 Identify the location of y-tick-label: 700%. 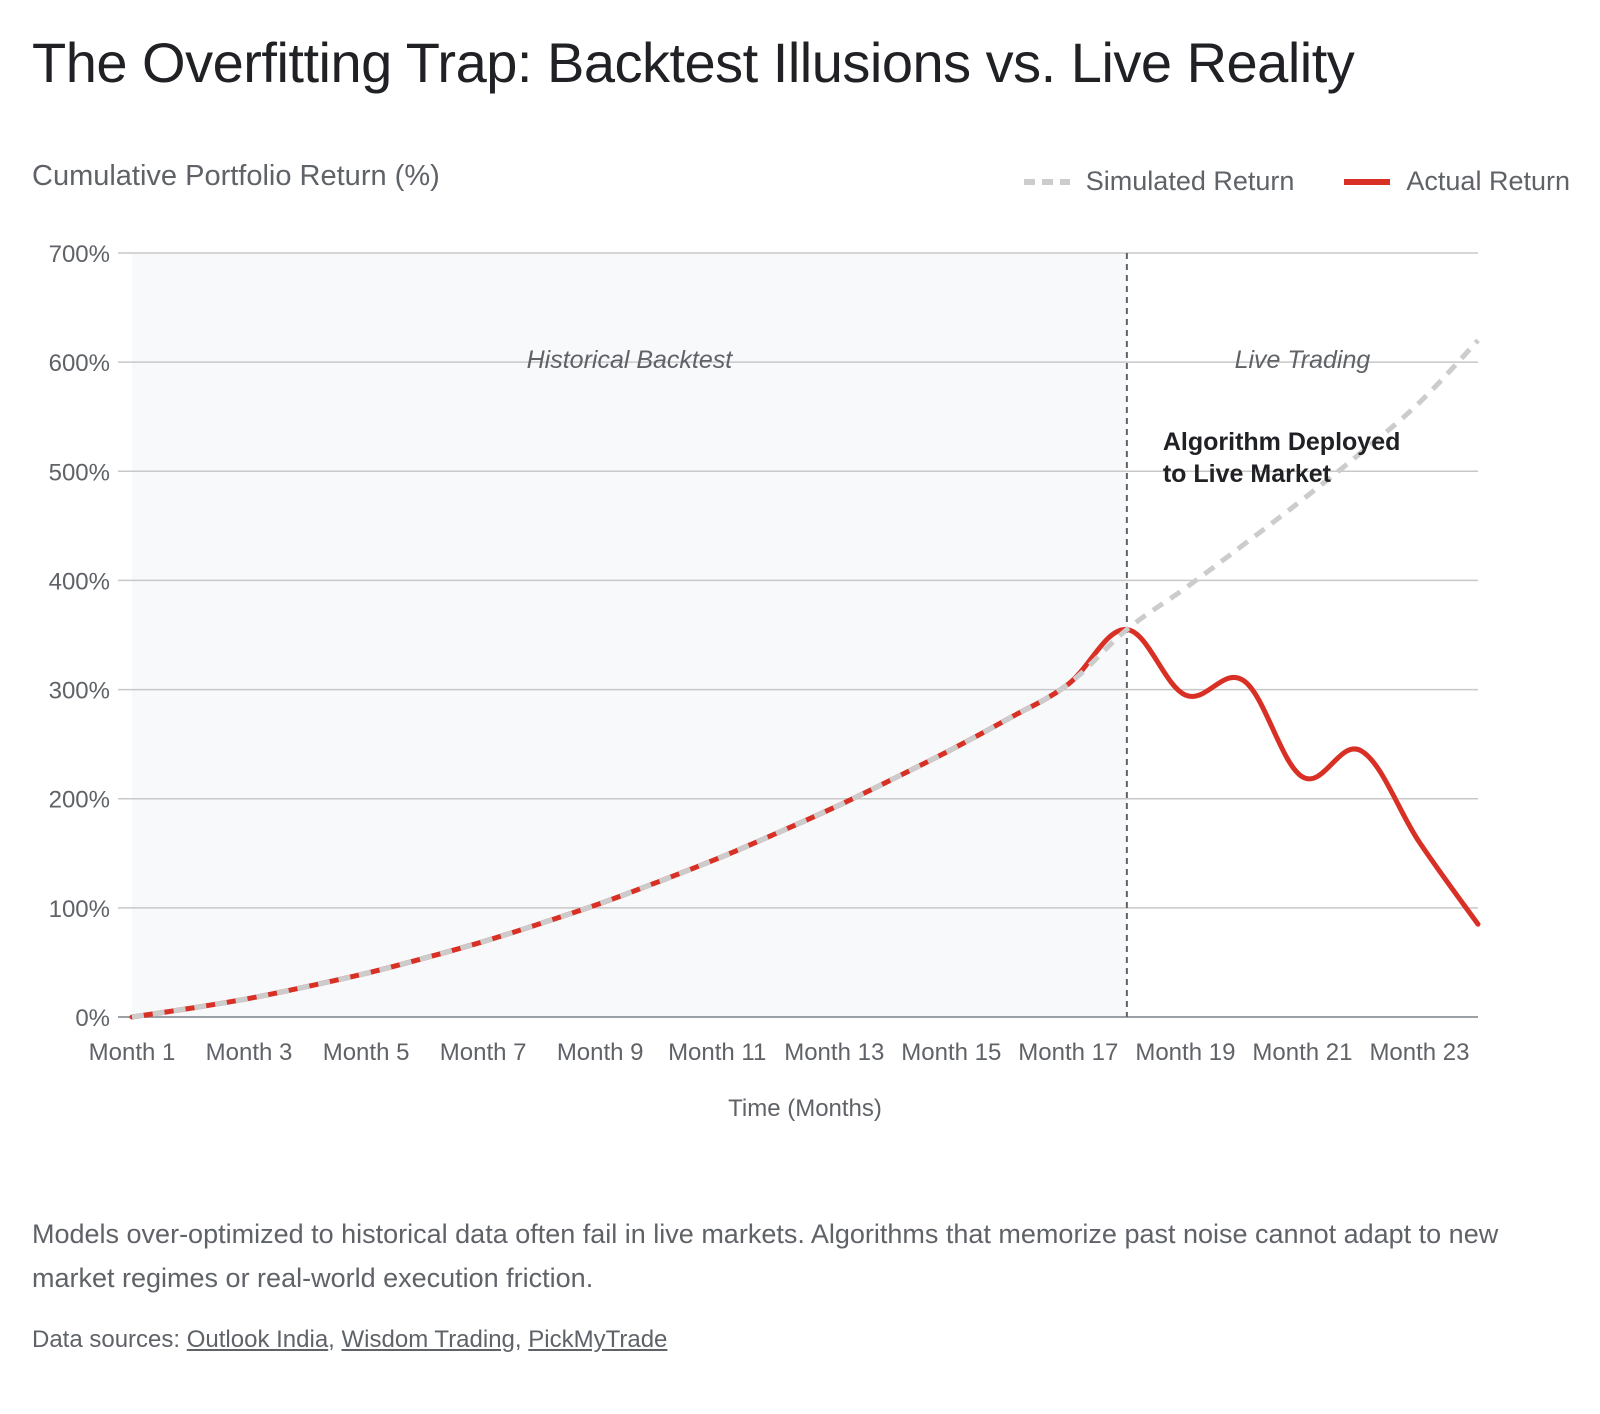
(79, 254).